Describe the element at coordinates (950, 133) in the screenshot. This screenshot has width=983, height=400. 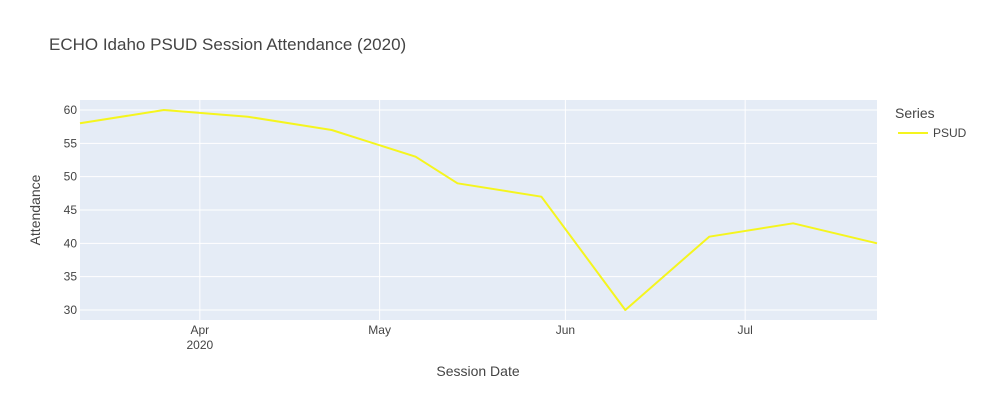
I see `legend-label-psud: PSUD` at that location.